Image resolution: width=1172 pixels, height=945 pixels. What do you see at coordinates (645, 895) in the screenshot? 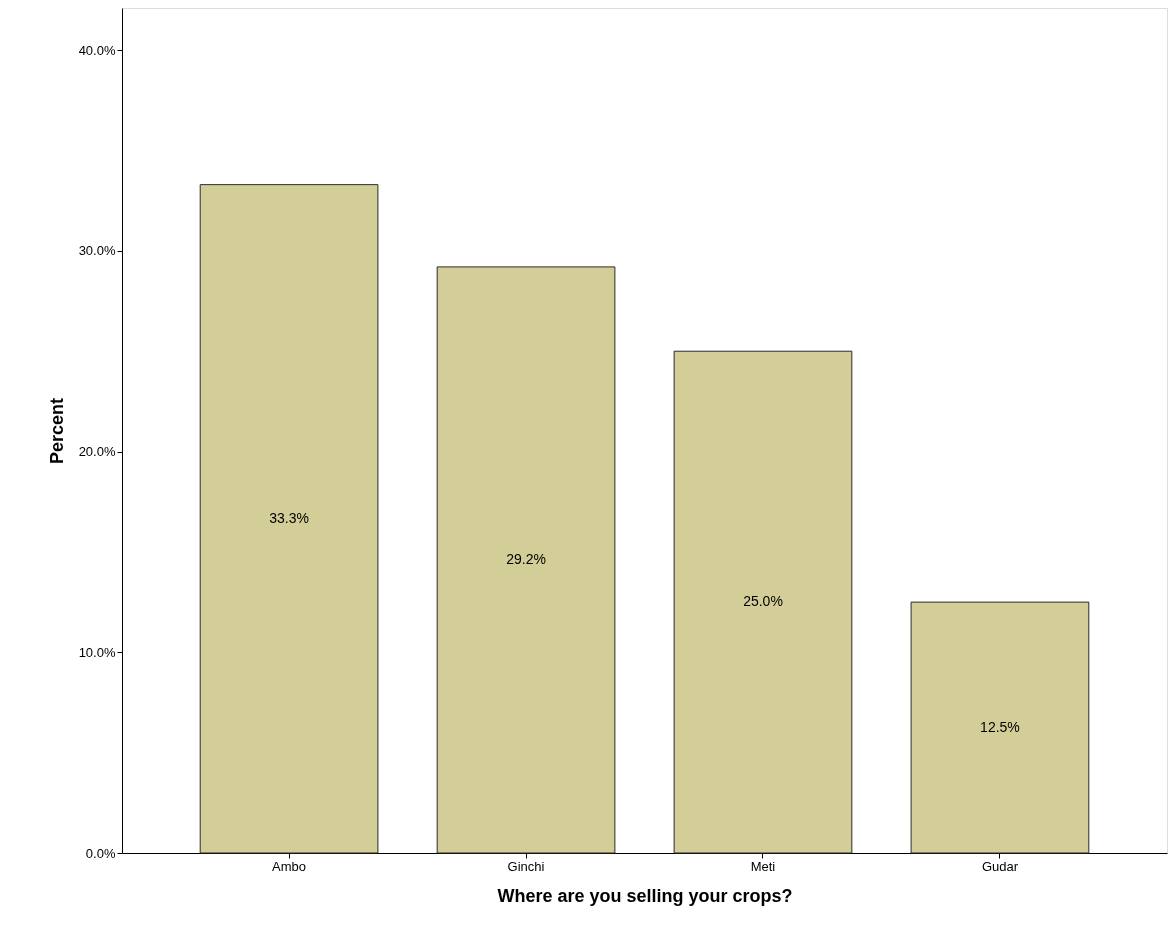
I see `x-axis-title: Where are you selling your crops?` at bounding box center [645, 895].